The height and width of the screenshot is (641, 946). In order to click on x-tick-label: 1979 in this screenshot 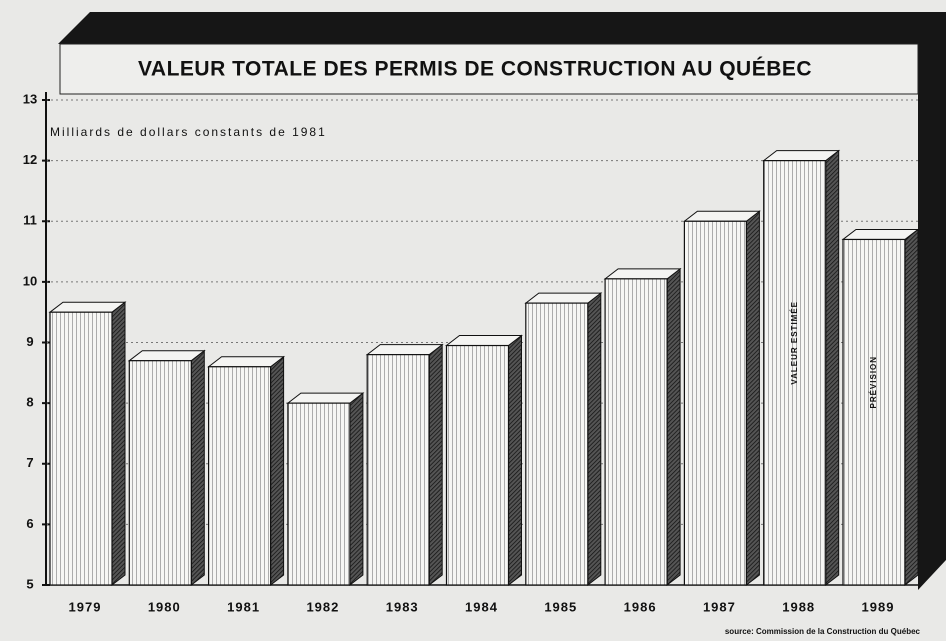, I will do `click(85, 606)`.